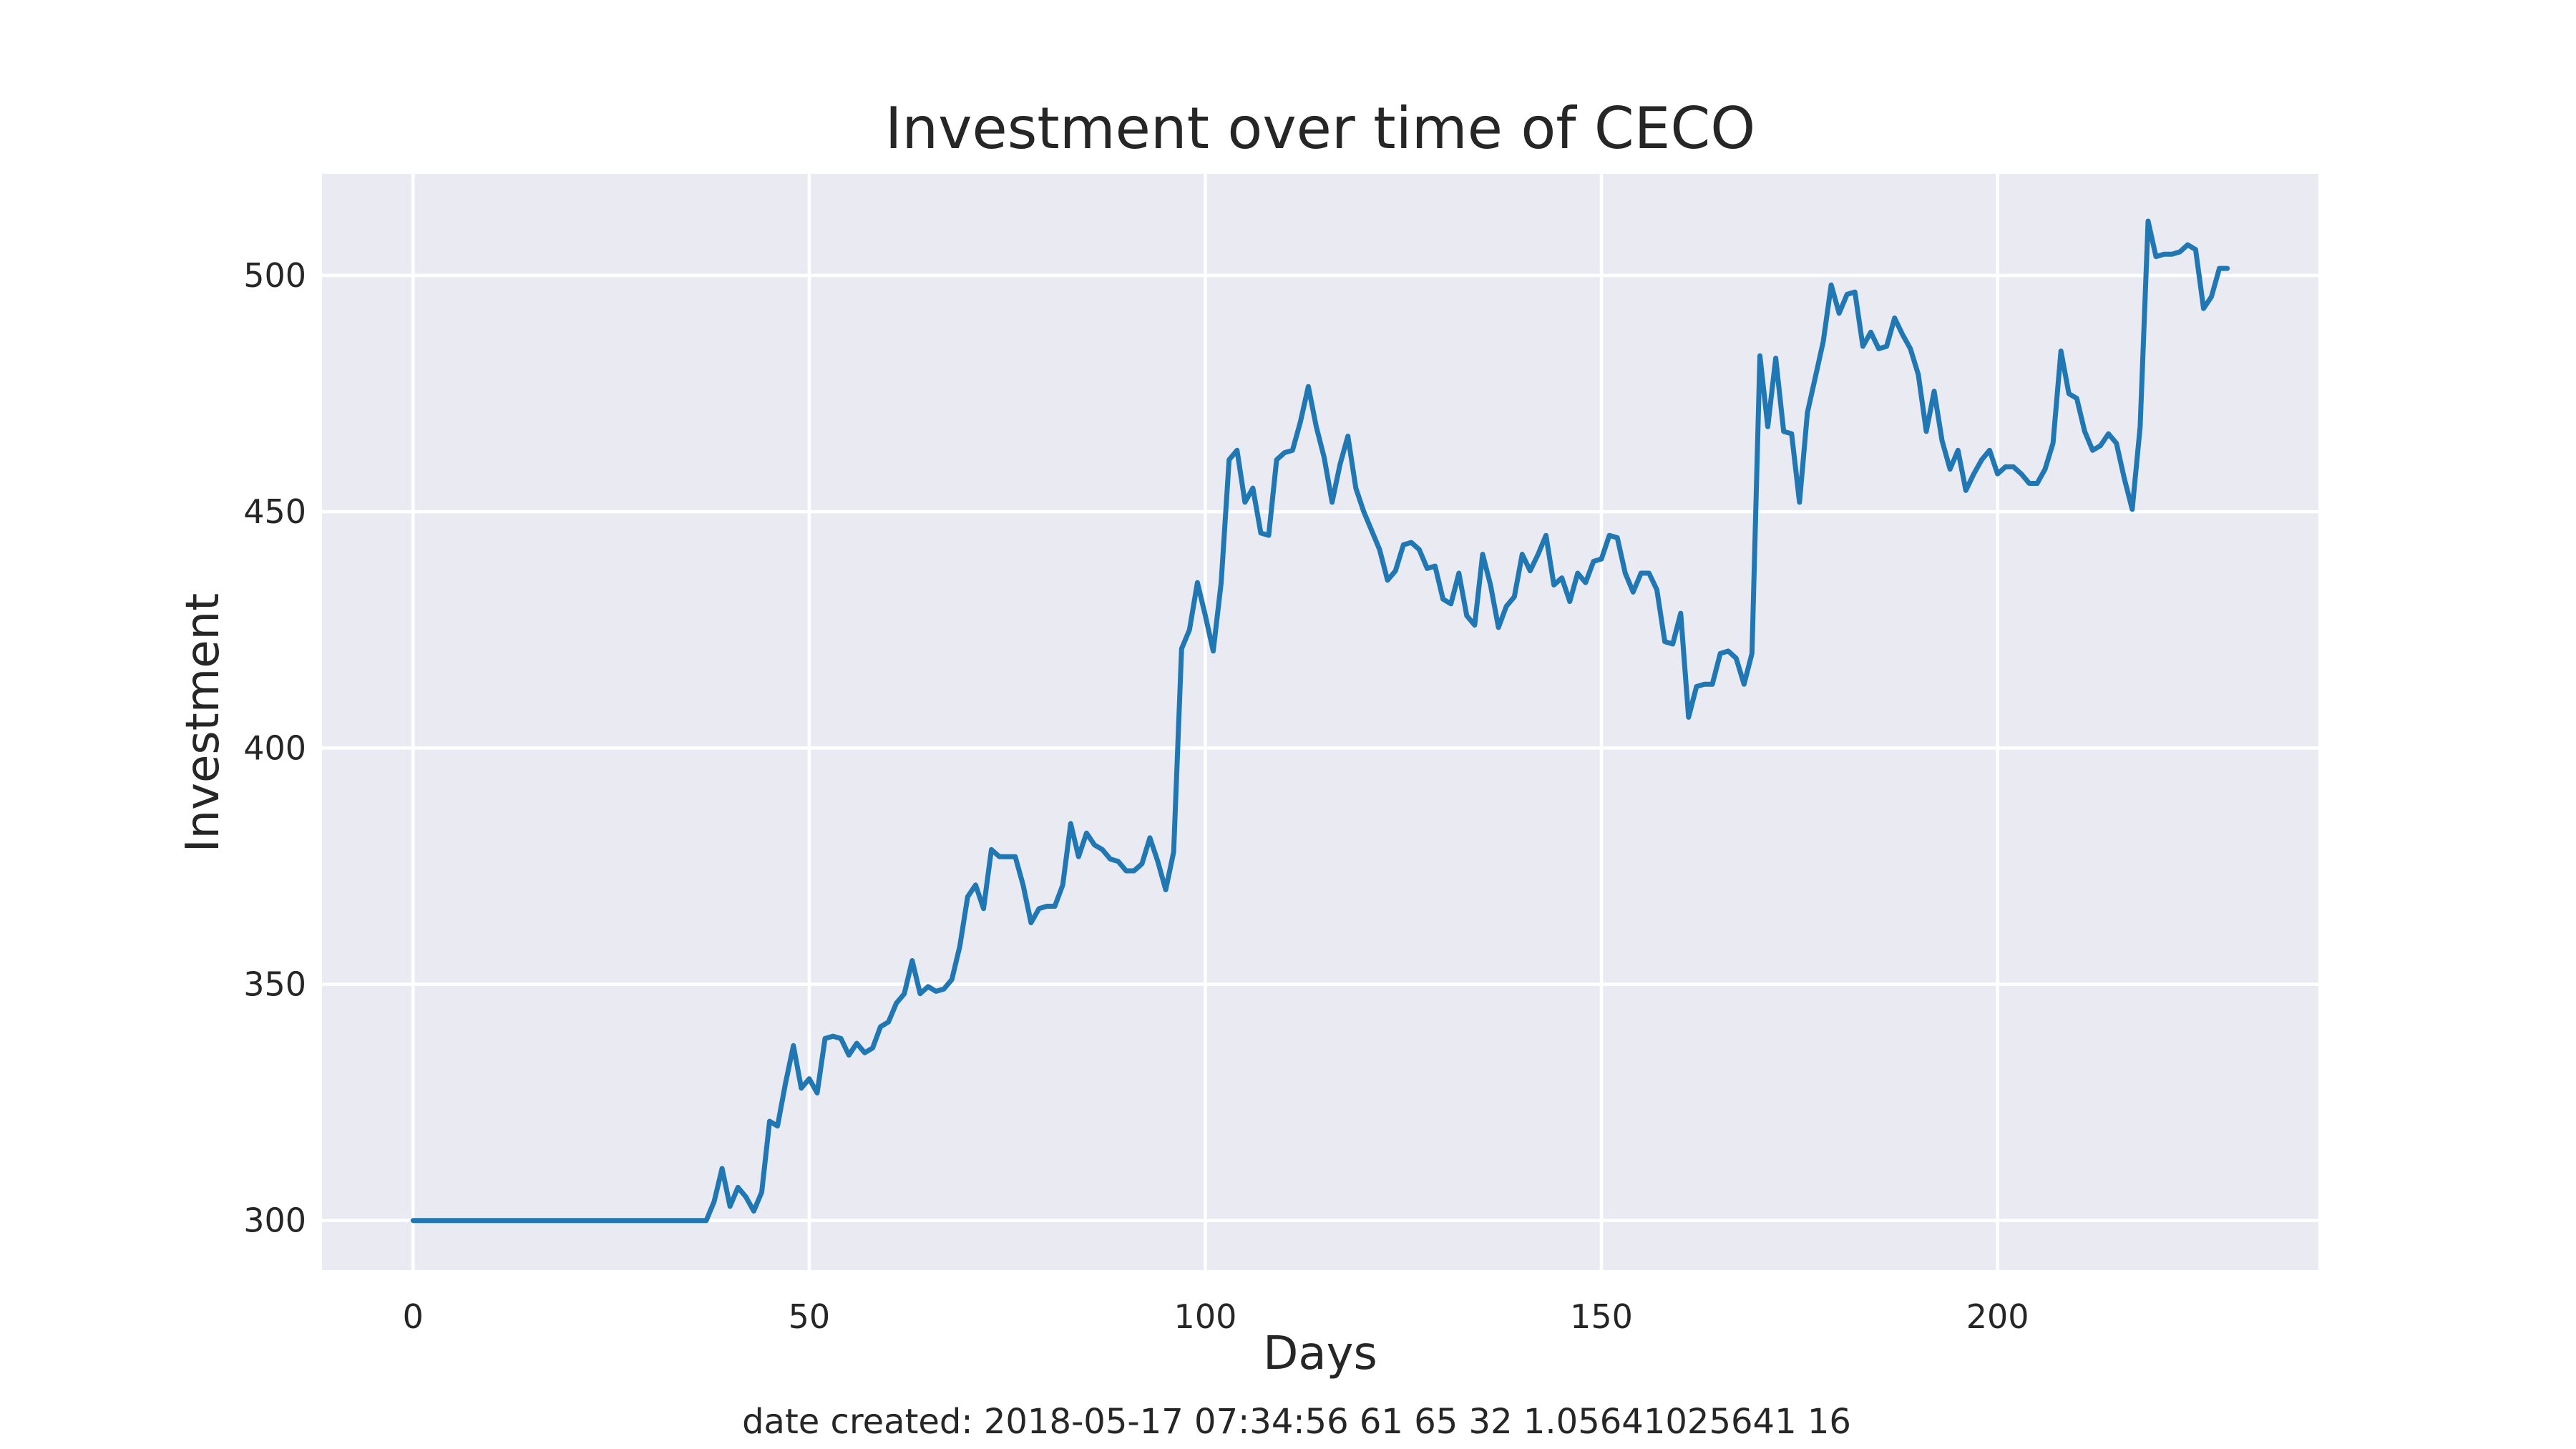 This screenshot has width=2576, height=1449. I want to click on x-tick-label: 100, so click(1205, 1316).